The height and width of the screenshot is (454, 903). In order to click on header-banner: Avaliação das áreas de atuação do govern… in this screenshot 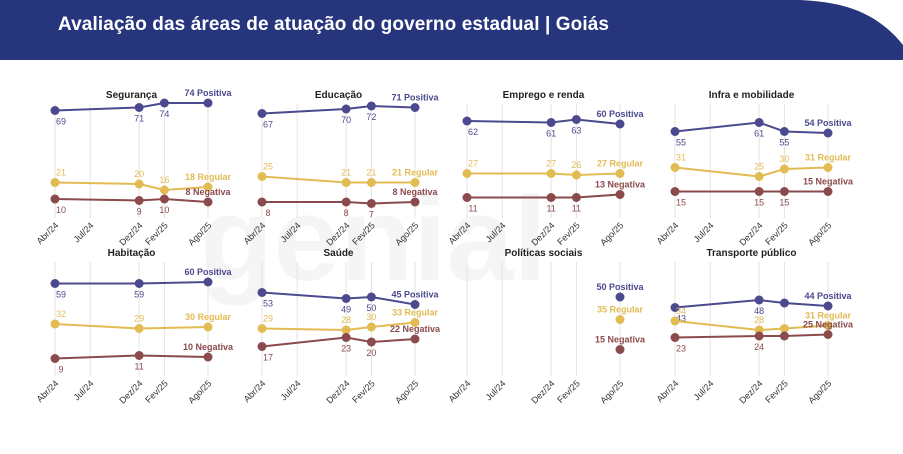, I will do `click(451, 30)`.